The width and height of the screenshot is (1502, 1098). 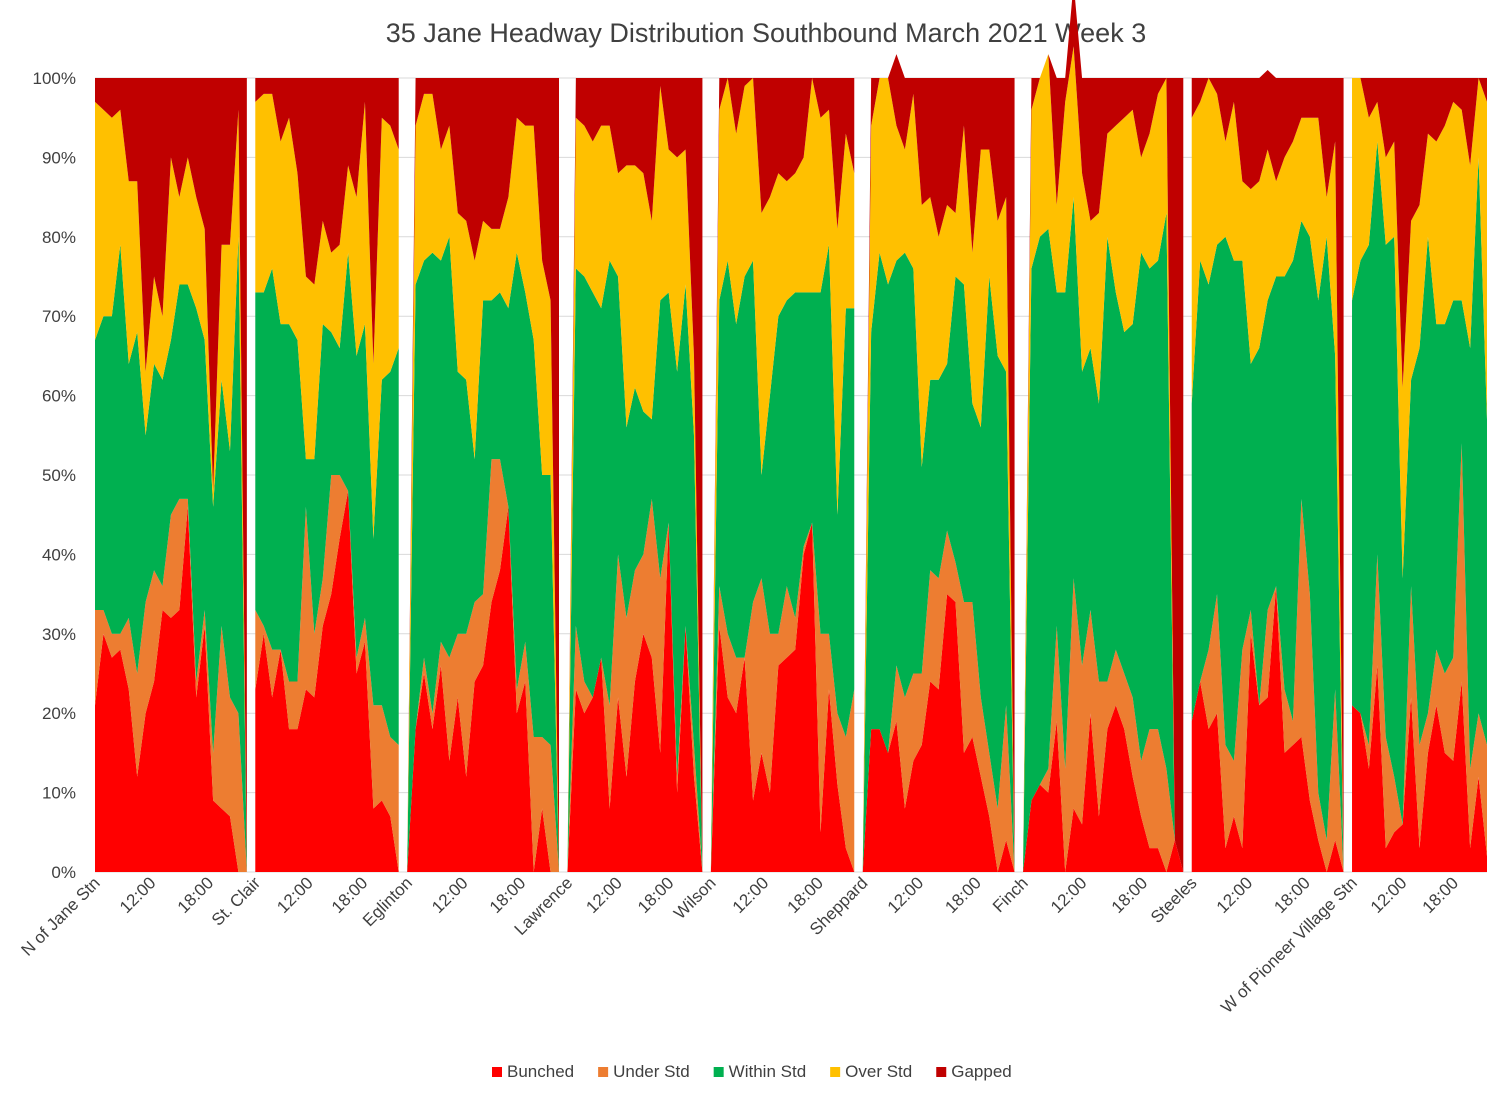 I want to click on area-bunched-st-clair, so click(x=327, y=681).